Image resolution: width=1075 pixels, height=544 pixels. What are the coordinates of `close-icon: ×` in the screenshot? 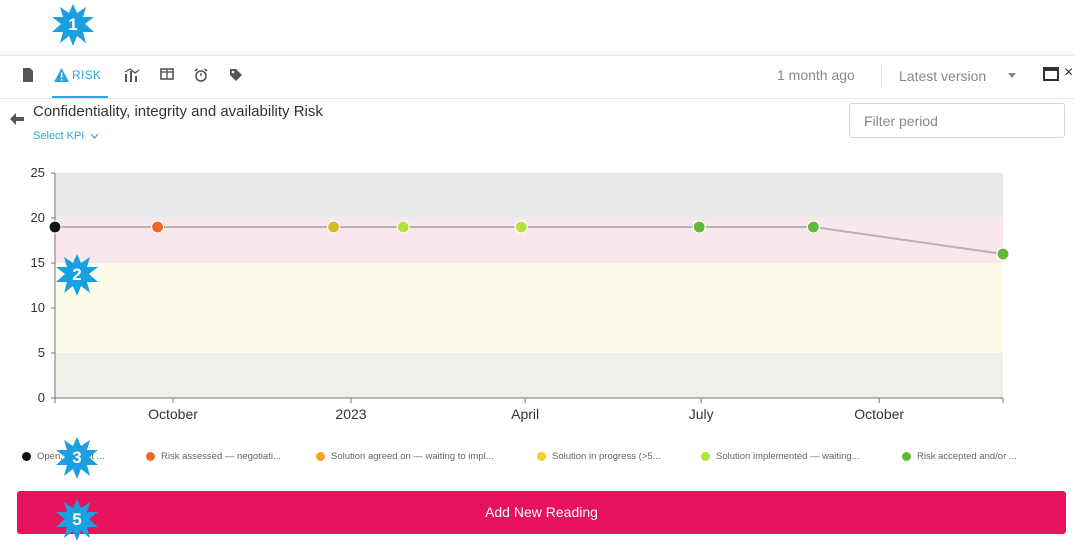 It's located at (1069, 72).